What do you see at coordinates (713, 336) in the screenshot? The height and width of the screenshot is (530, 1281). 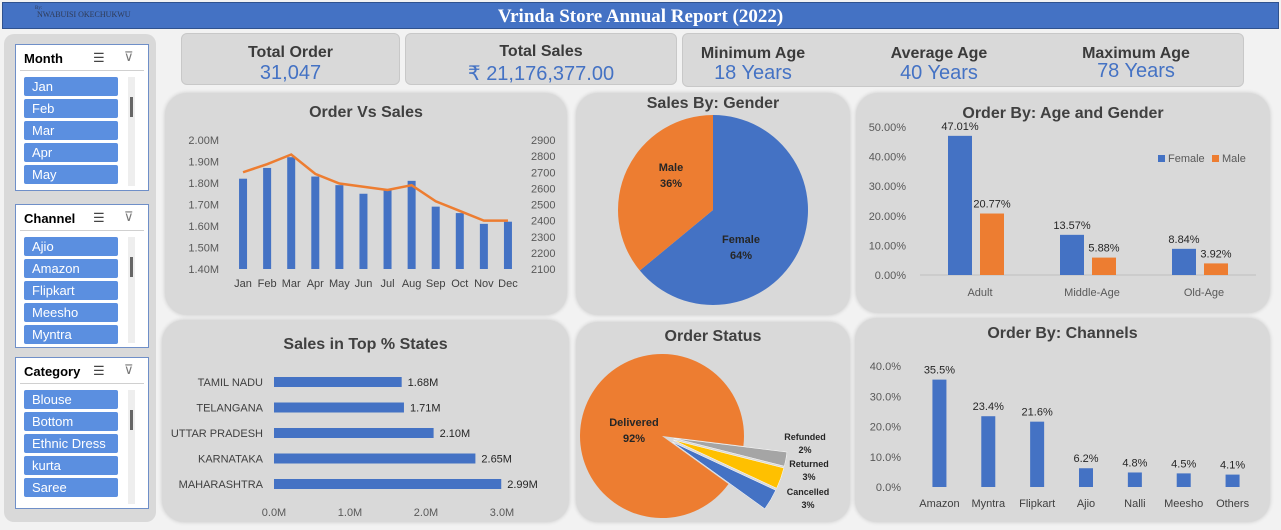 I see `order-status-title: Order Status` at bounding box center [713, 336].